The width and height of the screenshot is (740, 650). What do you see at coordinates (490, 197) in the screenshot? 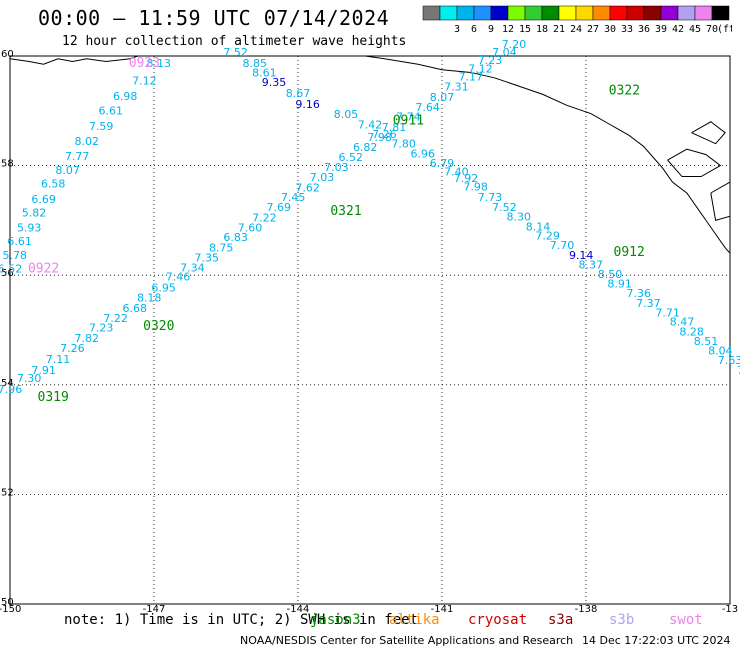
I see `wave-height-value: 7.73` at bounding box center [490, 197].